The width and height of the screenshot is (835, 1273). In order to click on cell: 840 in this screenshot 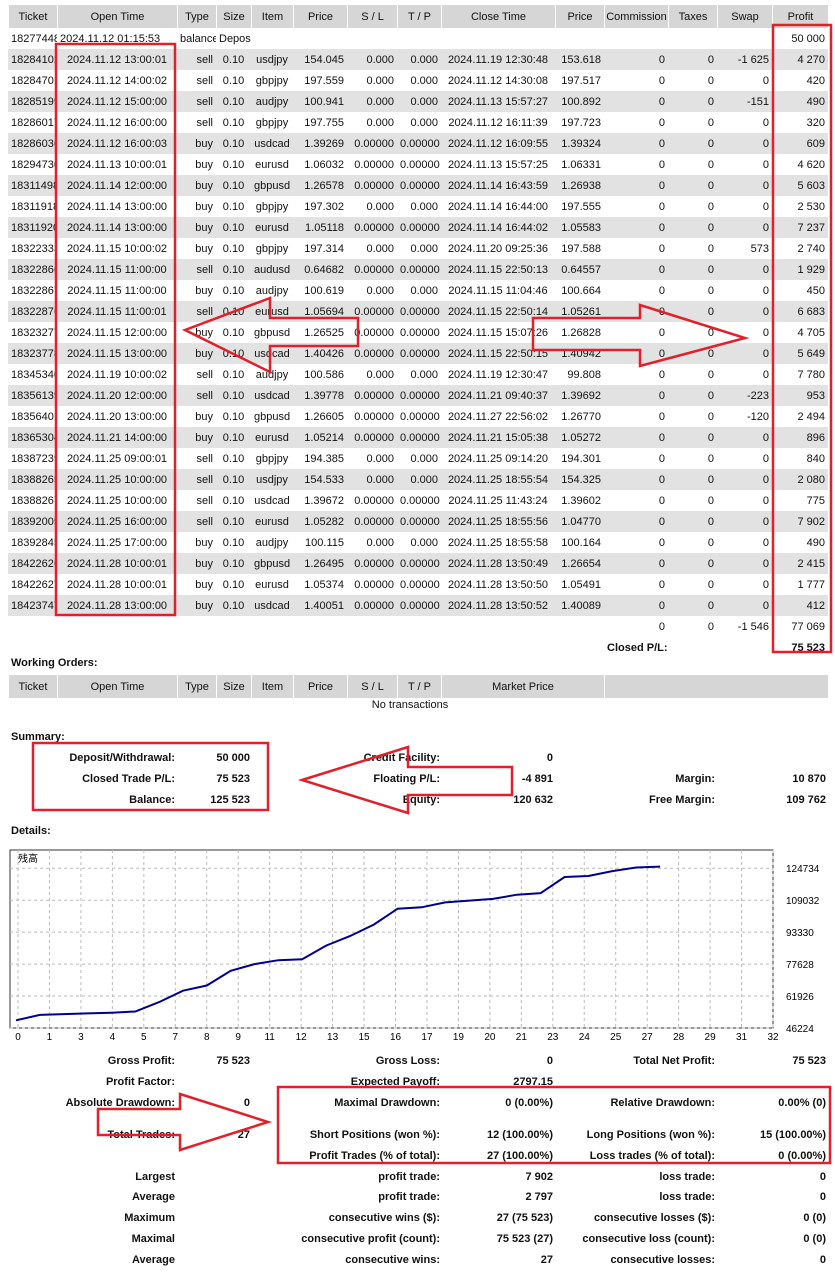, I will do `click(815, 458)`.